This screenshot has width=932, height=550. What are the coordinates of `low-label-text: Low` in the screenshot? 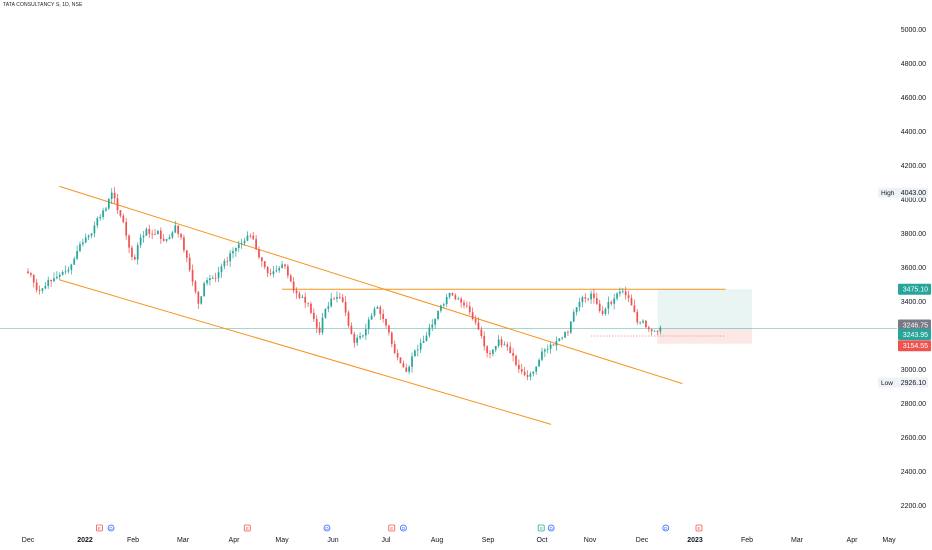 It's located at (887, 383).